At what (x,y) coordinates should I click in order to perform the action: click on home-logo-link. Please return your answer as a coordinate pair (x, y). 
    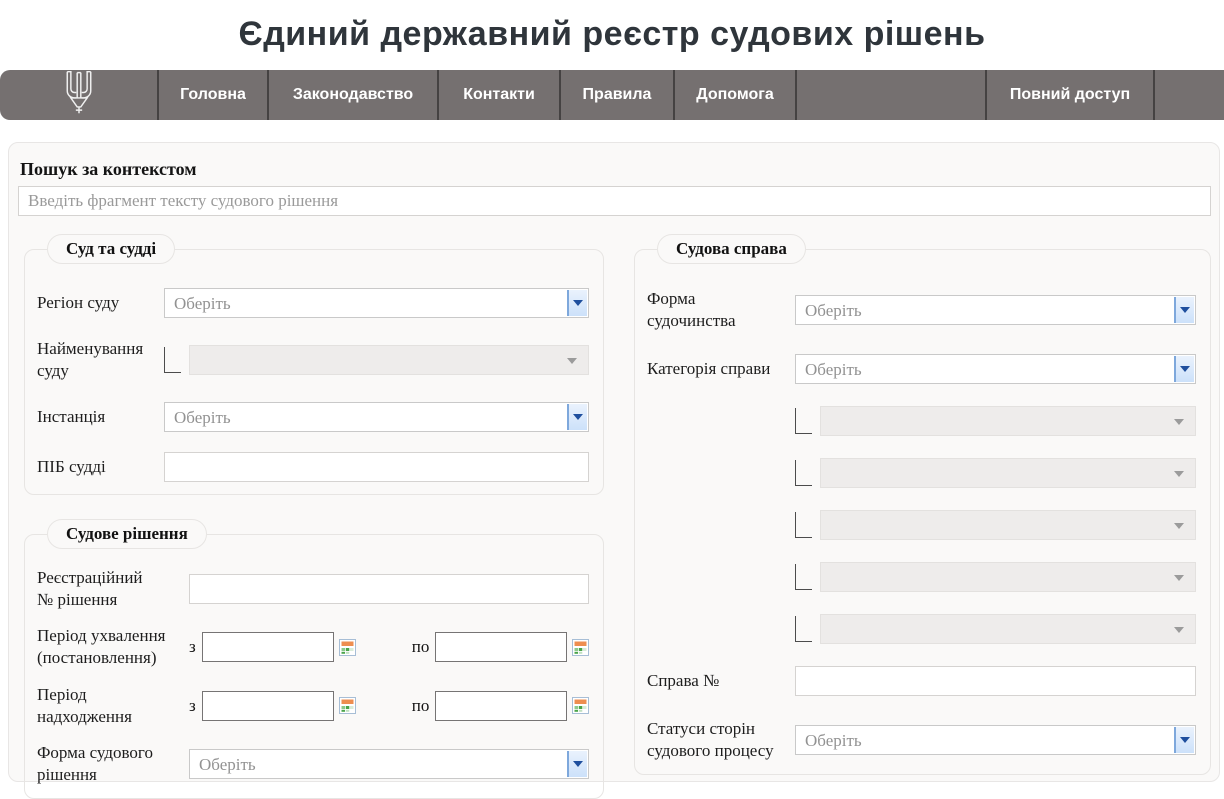
    Looking at the image, I should click on (78, 95).